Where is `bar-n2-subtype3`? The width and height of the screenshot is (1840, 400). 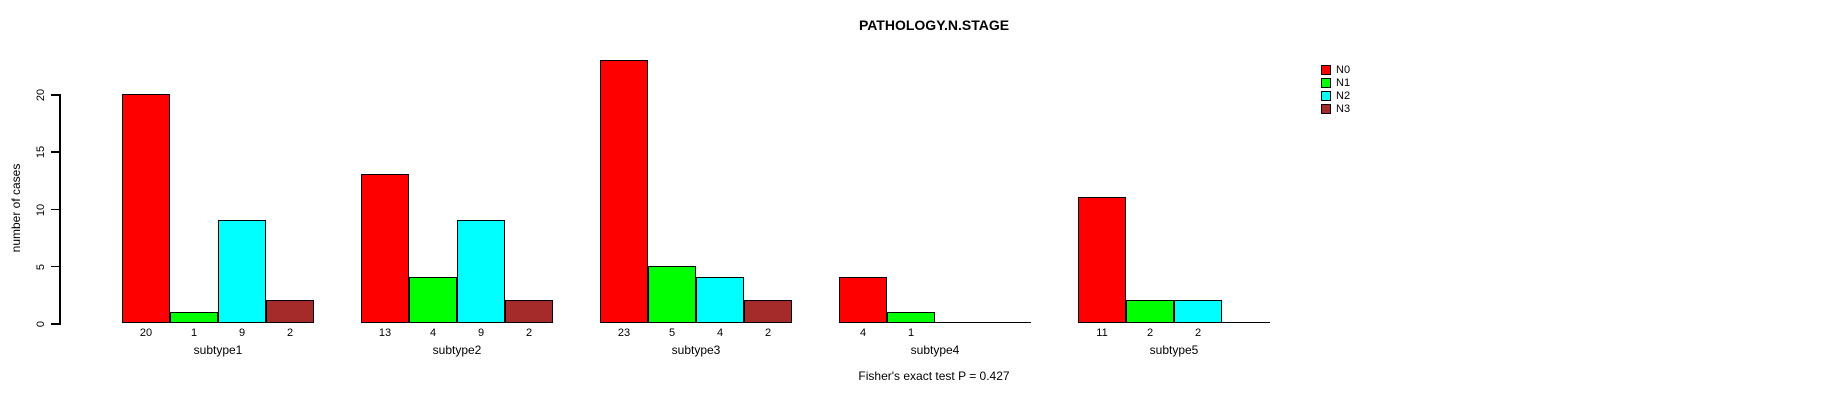 bar-n2-subtype3 is located at coordinates (720, 300).